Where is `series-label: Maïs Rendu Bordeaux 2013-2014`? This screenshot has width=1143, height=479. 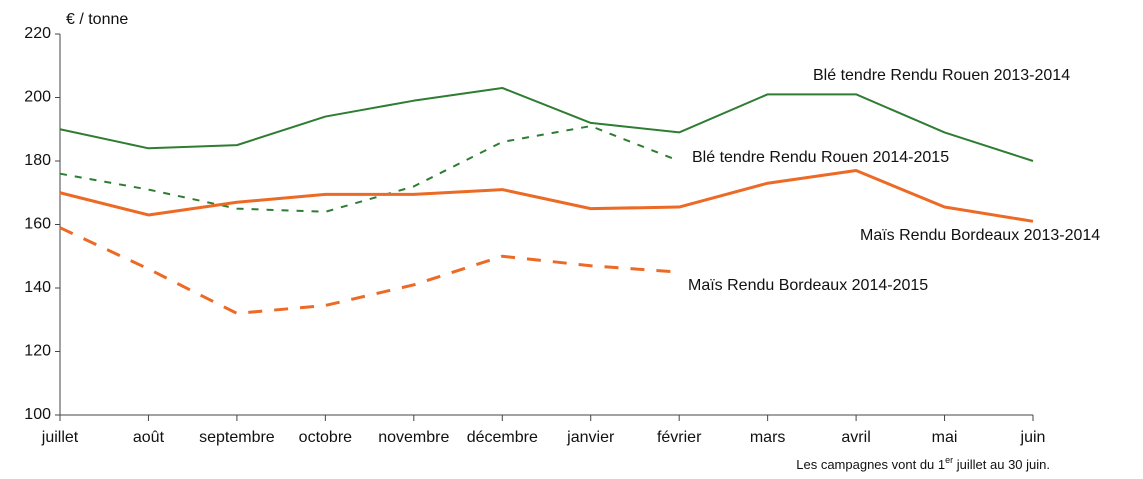
series-label: Maïs Rendu Bordeaux 2013-2014 is located at coordinates (980, 235).